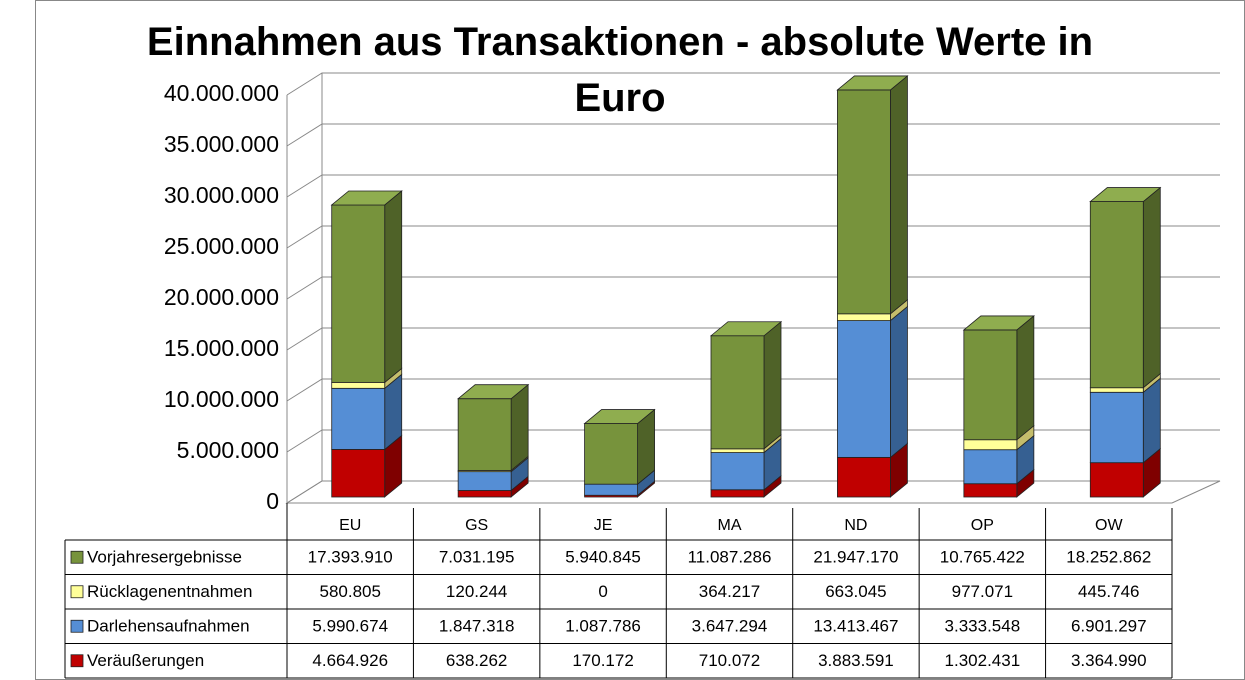 This screenshot has height=680, width=1245. What do you see at coordinates (855, 557) in the screenshot?
I see `value-label: 21.947.170` at bounding box center [855, 557].